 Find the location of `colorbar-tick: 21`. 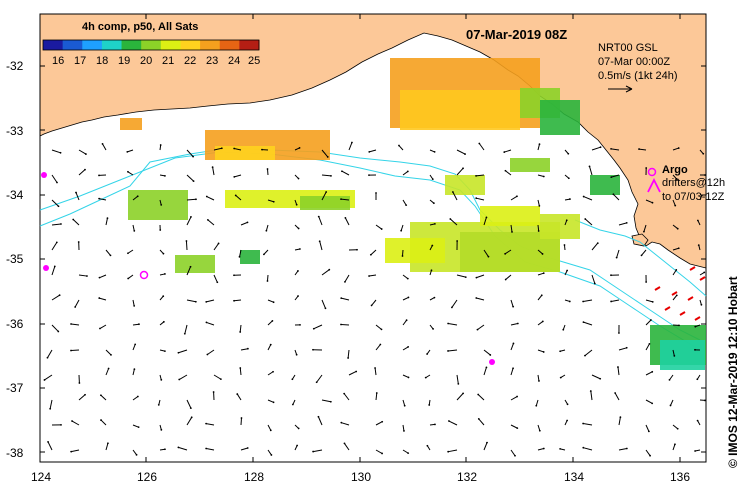

colorbar-tick: 21 is located at coordinates (168, 61).